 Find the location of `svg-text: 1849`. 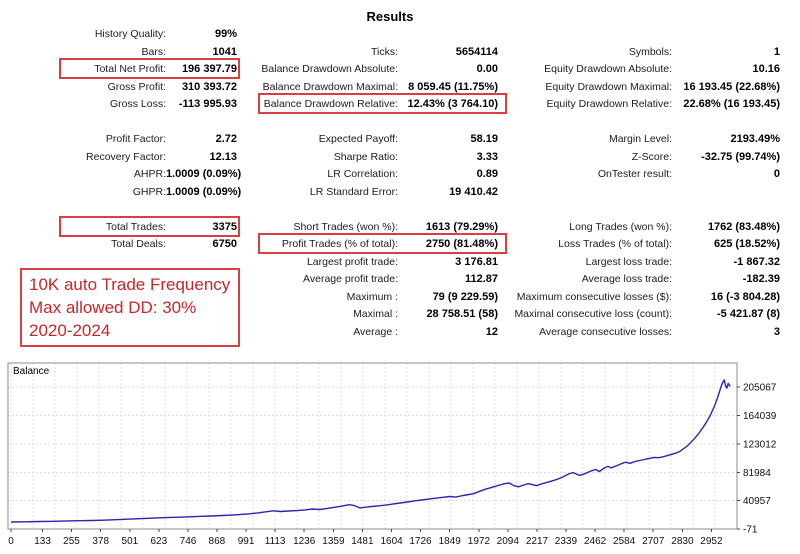

svg-text: 1849 is located at coordinates (450, 541).